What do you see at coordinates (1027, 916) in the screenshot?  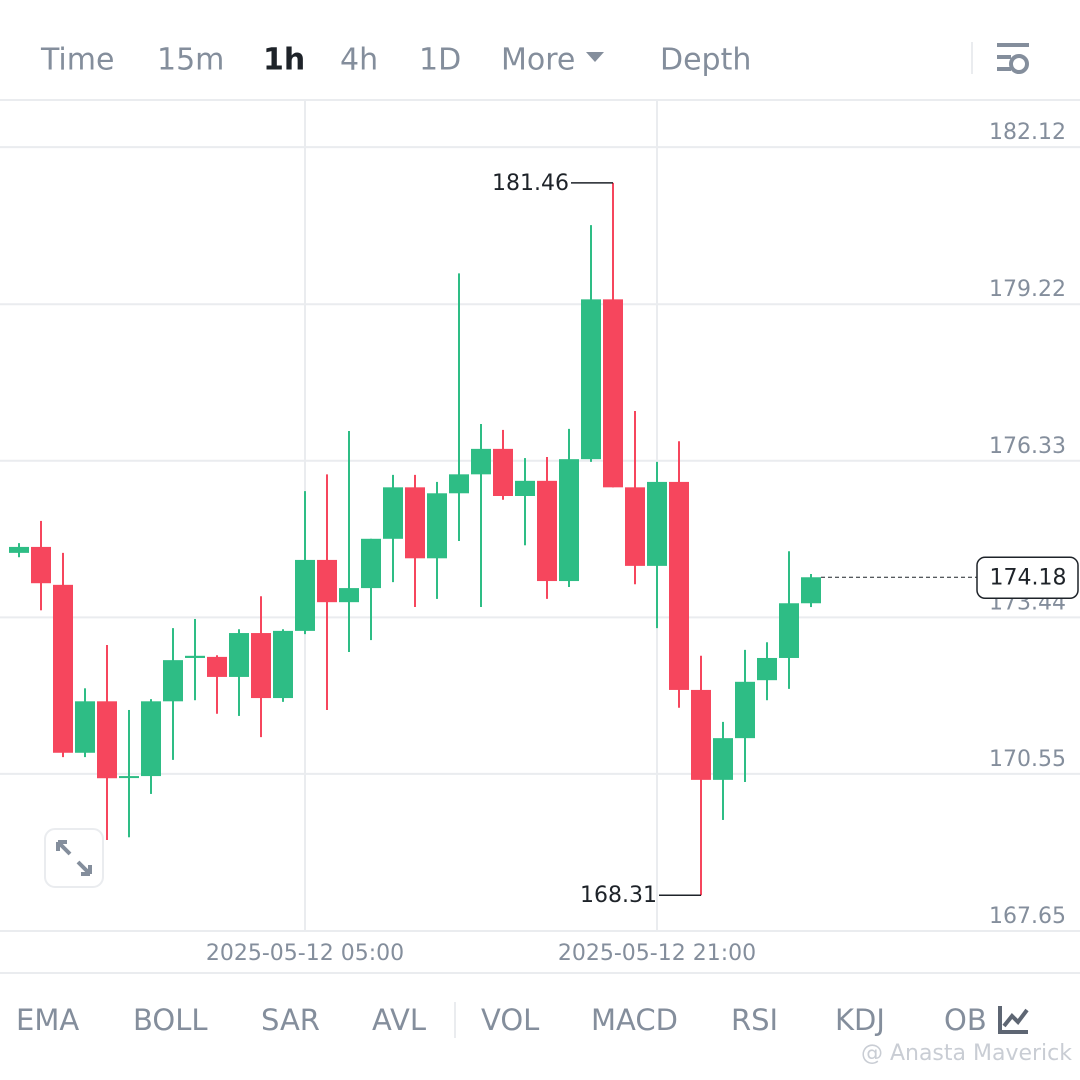 I see `y-tick-label: 167.65` at bounding box center [1027, 916].